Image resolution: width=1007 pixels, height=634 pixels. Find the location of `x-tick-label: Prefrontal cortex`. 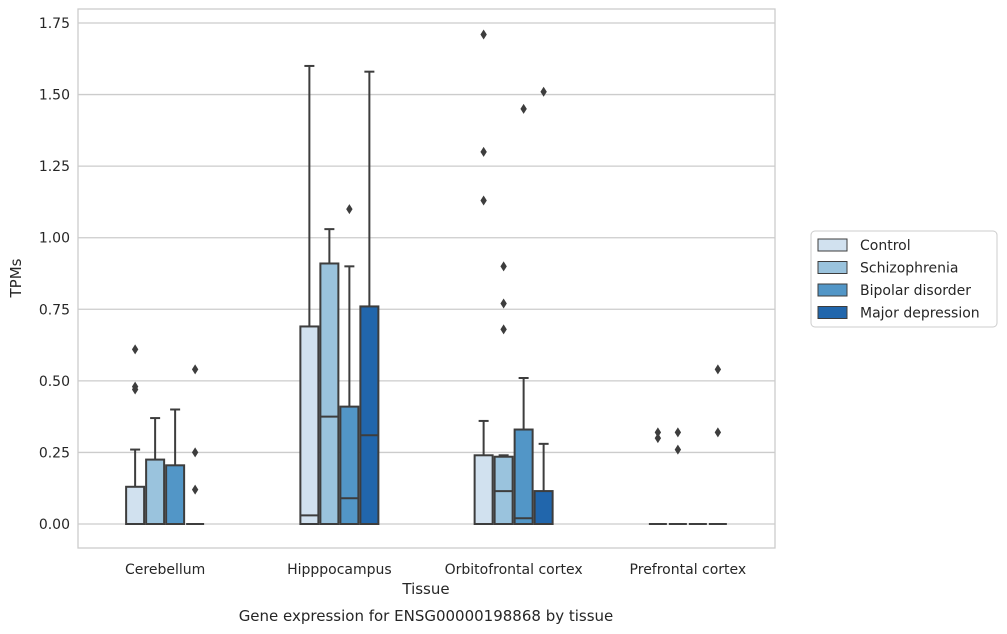

x-tick-label: Prefrontal cortex is located at coordinates (688, 570).